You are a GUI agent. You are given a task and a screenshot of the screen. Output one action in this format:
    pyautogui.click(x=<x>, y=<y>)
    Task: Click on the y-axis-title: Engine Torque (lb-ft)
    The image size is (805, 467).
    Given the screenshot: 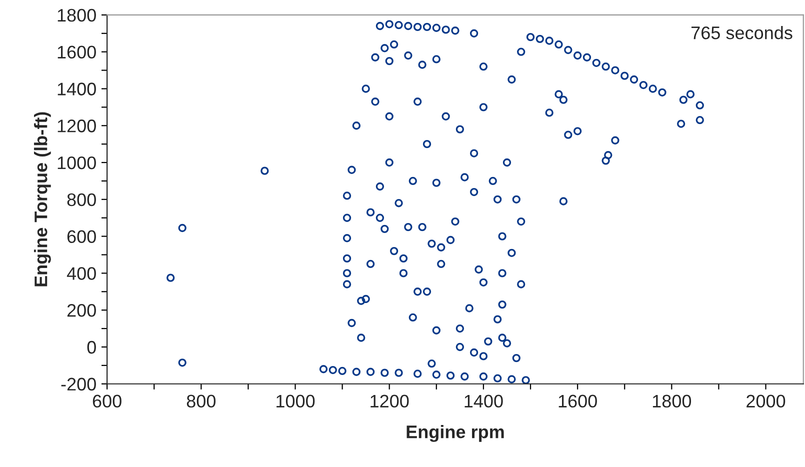 What is the action you would take?
    pyautogui.click(x=42, y=199)
    